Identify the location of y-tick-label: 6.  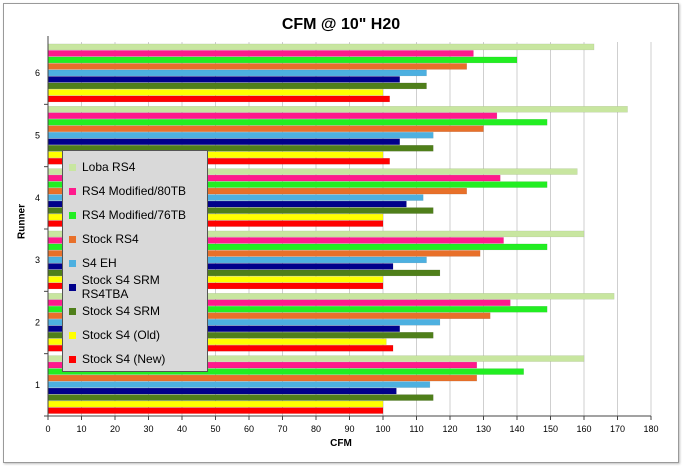
(37, 73).